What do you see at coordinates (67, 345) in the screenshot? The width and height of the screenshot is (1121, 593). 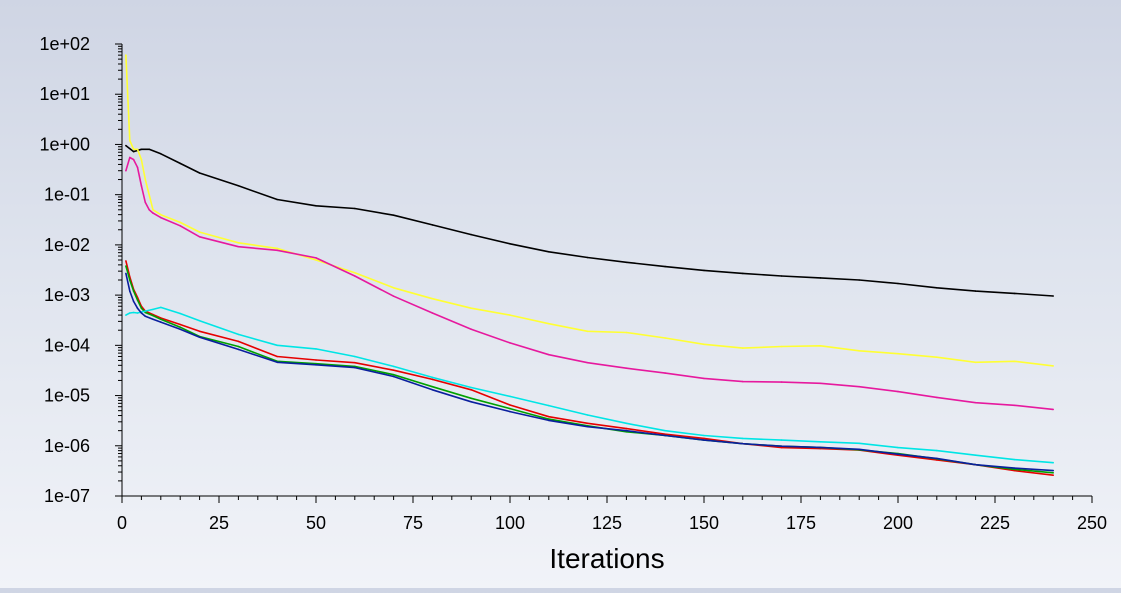 I see `y-tick-label: 1e-04` at bounding box center [67, 345].